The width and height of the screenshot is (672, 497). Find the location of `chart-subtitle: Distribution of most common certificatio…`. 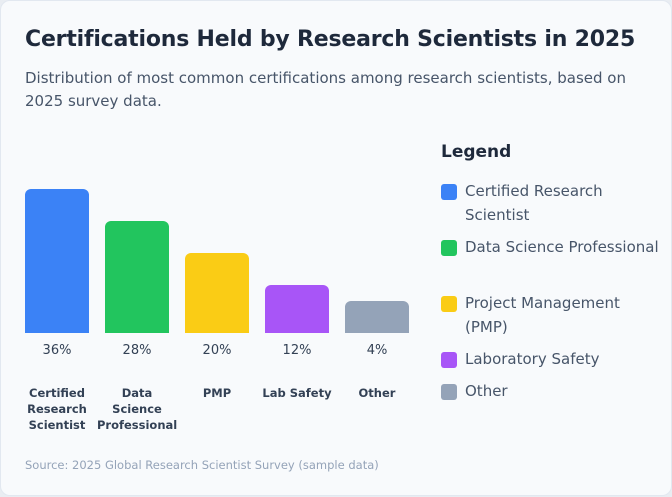

chart-subtitle: Distribution of most common certificatio… is located at coordinates (325, 89).